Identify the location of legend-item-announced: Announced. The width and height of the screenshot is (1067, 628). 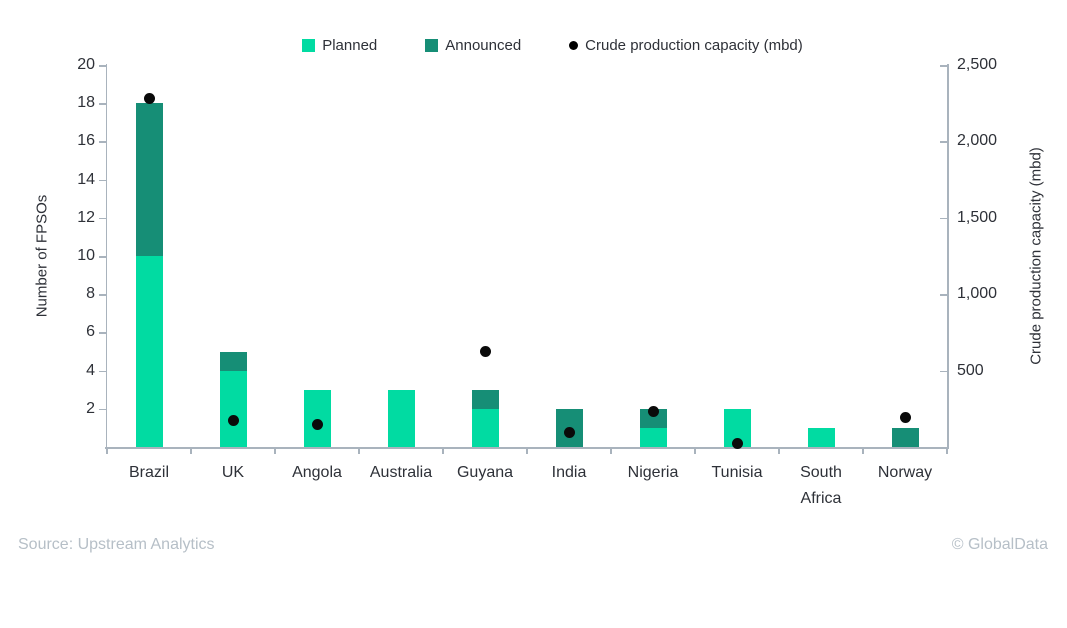
(473, 45).